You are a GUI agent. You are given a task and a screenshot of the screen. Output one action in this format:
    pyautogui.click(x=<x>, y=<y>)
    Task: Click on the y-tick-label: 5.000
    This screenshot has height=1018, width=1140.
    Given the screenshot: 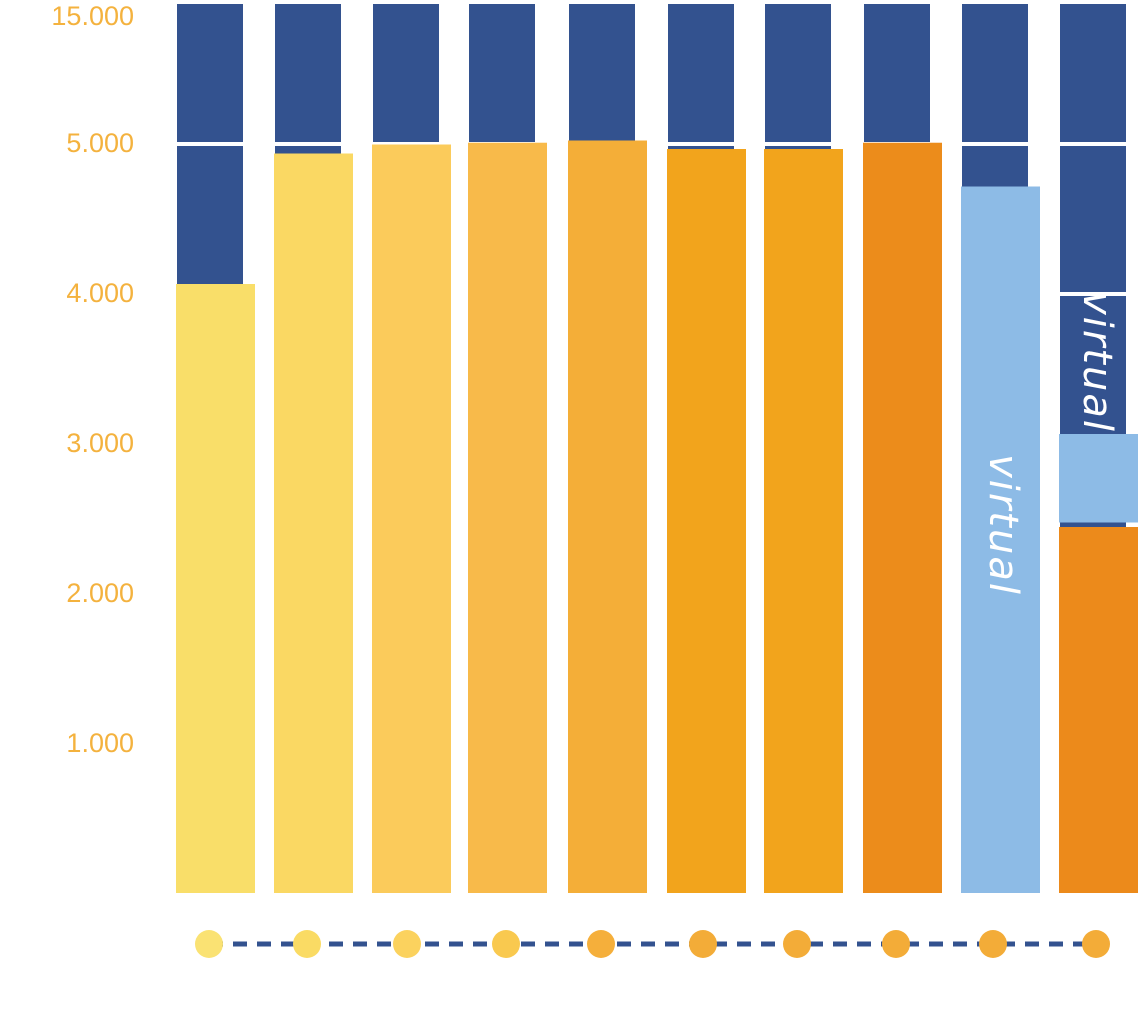 What is the action you would take?
    pyautogui.click(x=100, y=143)
    